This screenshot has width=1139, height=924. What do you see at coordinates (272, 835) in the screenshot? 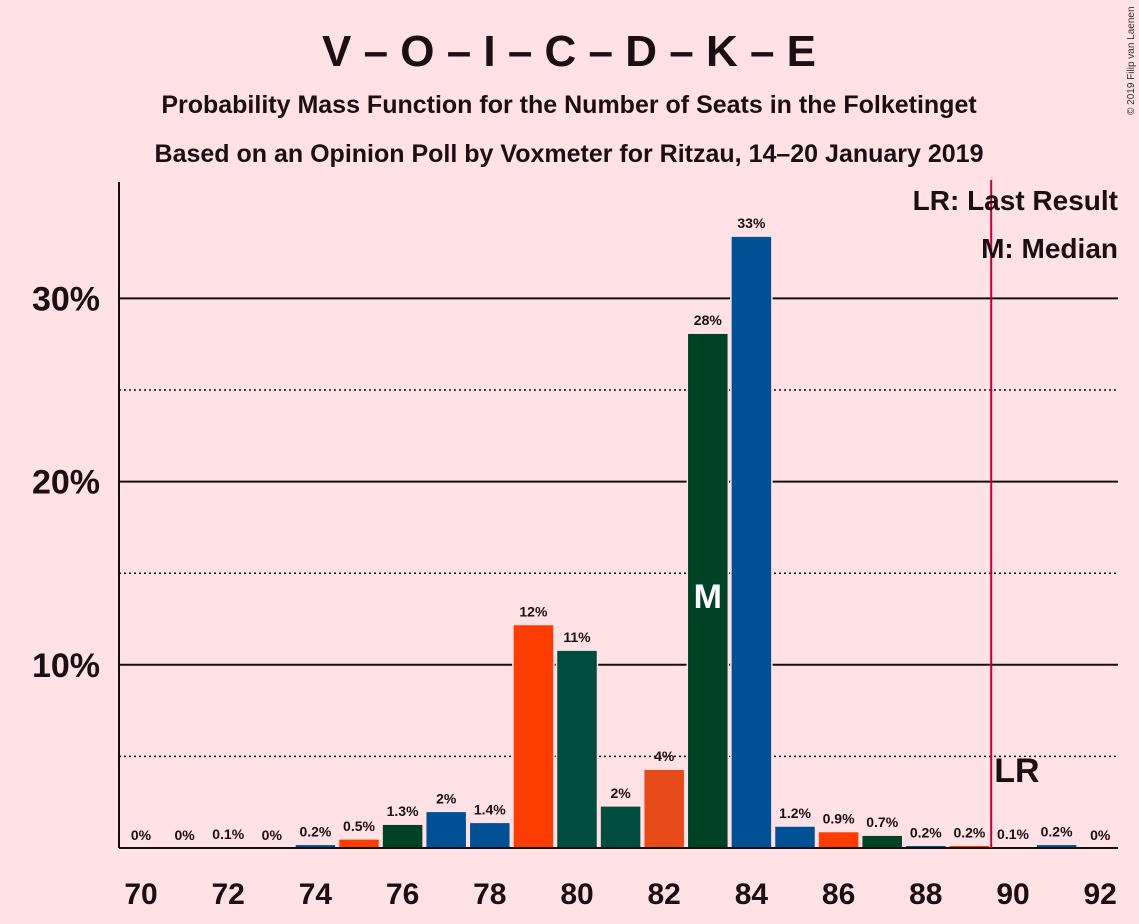
I see `data-label-seat-73: 0%` at bounding box center [272, 835].